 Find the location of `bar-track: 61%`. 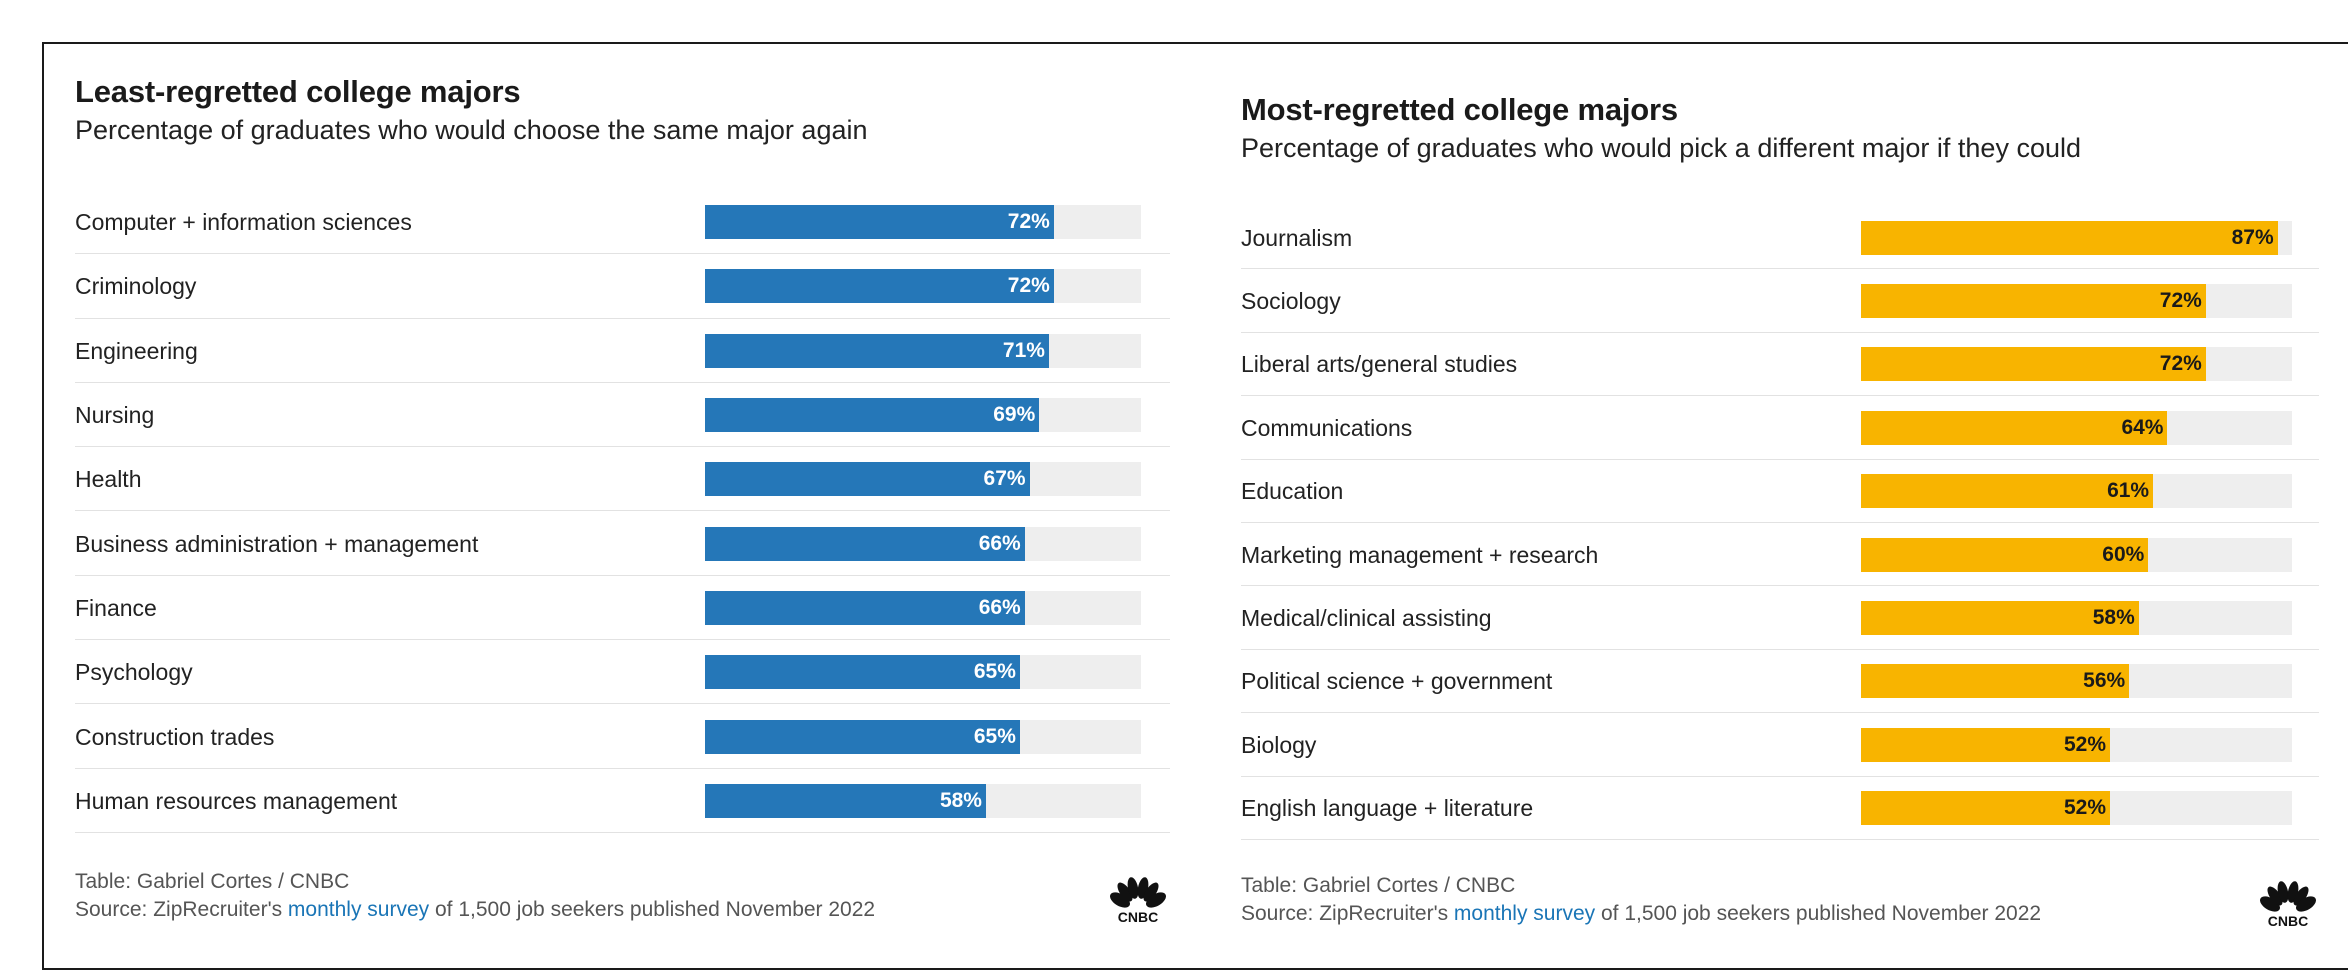

bar-track: 61% is located at coordinates (2076, 491).